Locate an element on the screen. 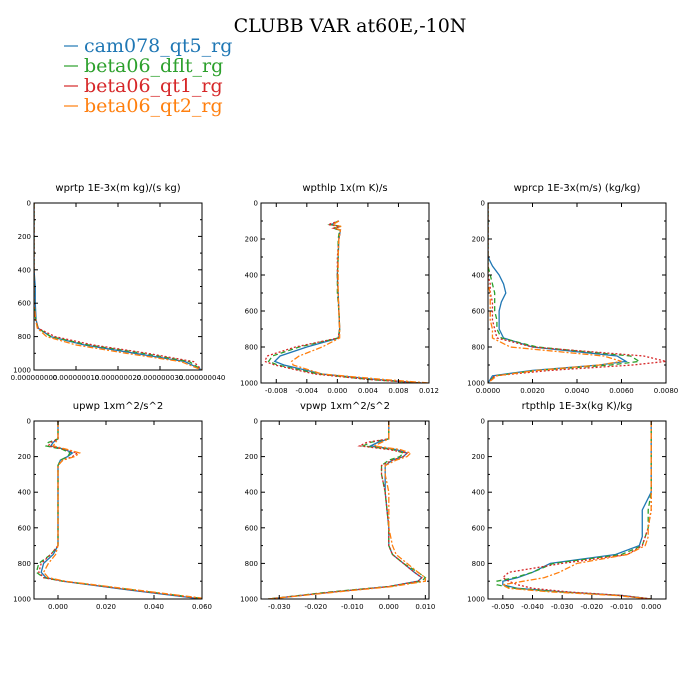 The height and width of the screenshot is (700, 700). x-tick-label: 0.0080 is located at coordinates (666, 391).